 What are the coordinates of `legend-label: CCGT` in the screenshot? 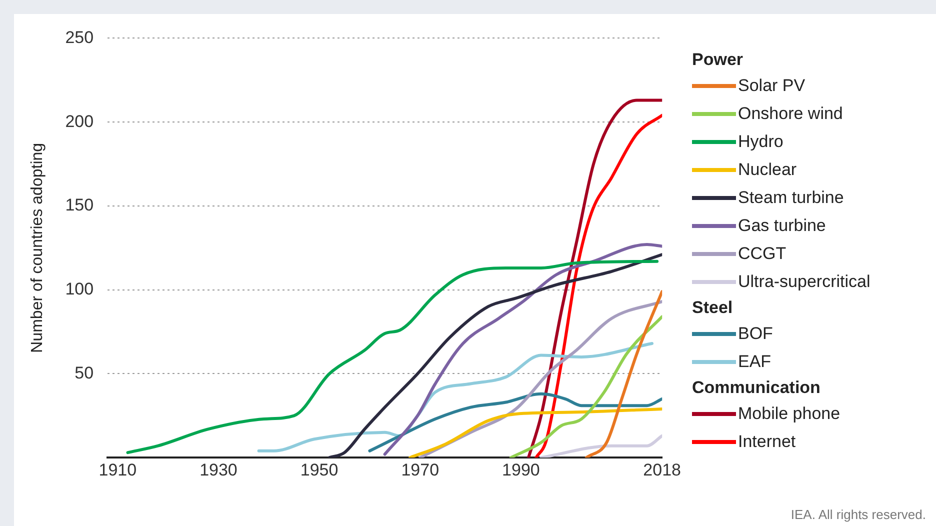 It's located at (762, 254).